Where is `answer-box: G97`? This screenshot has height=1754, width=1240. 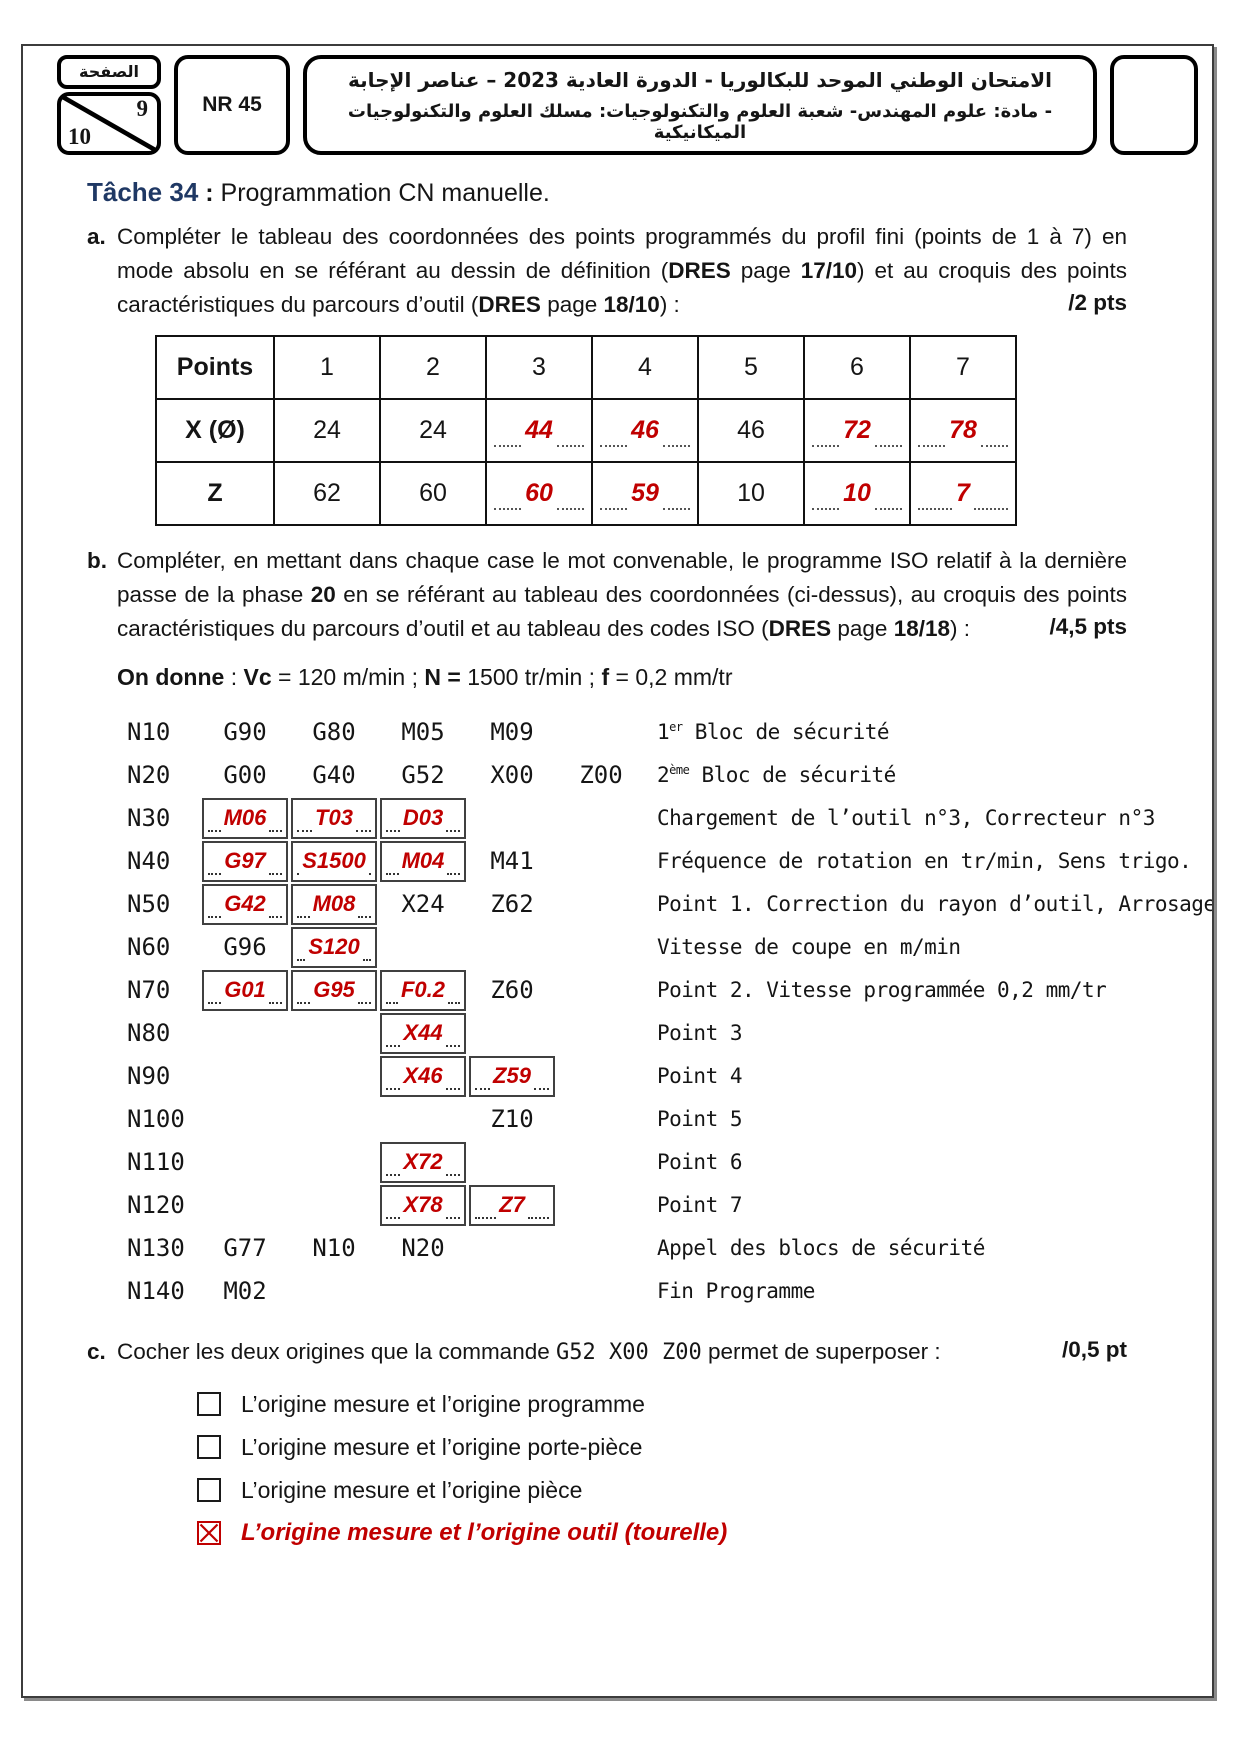 answer-box: G97 is located at coordinates (245, 861).